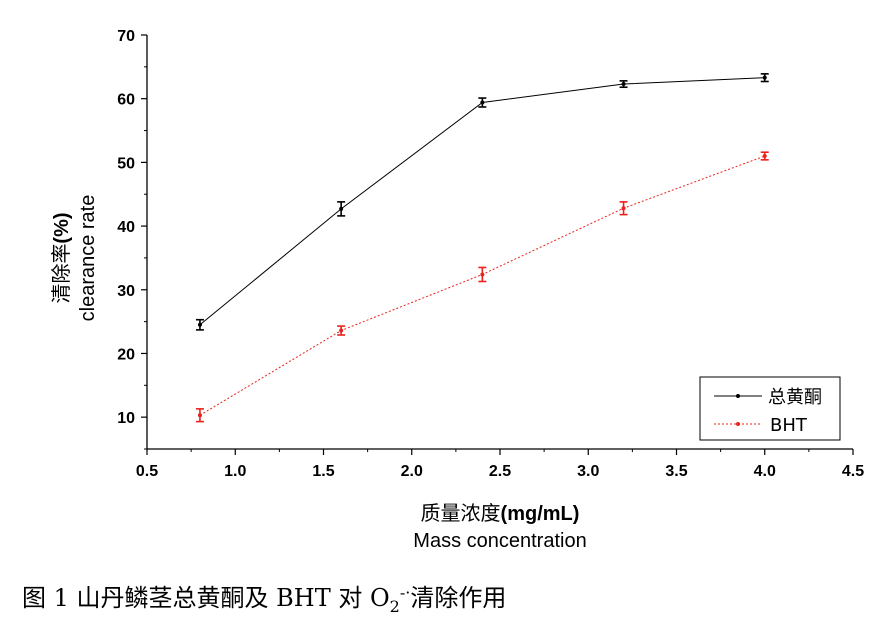 This screenshot has width=881, height=623. What do you see at coordinates (461, 513) in the screenshot?
I see `x-axis-title-cn: 质量浓度` at bounding box center [461, 513].